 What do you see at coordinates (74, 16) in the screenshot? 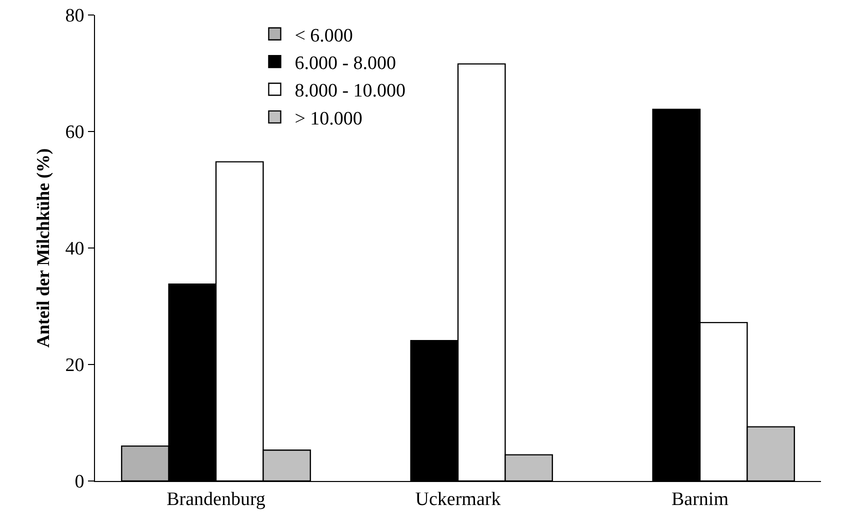
I see `y-tick-label: 80` at bounding box center [74, 16].